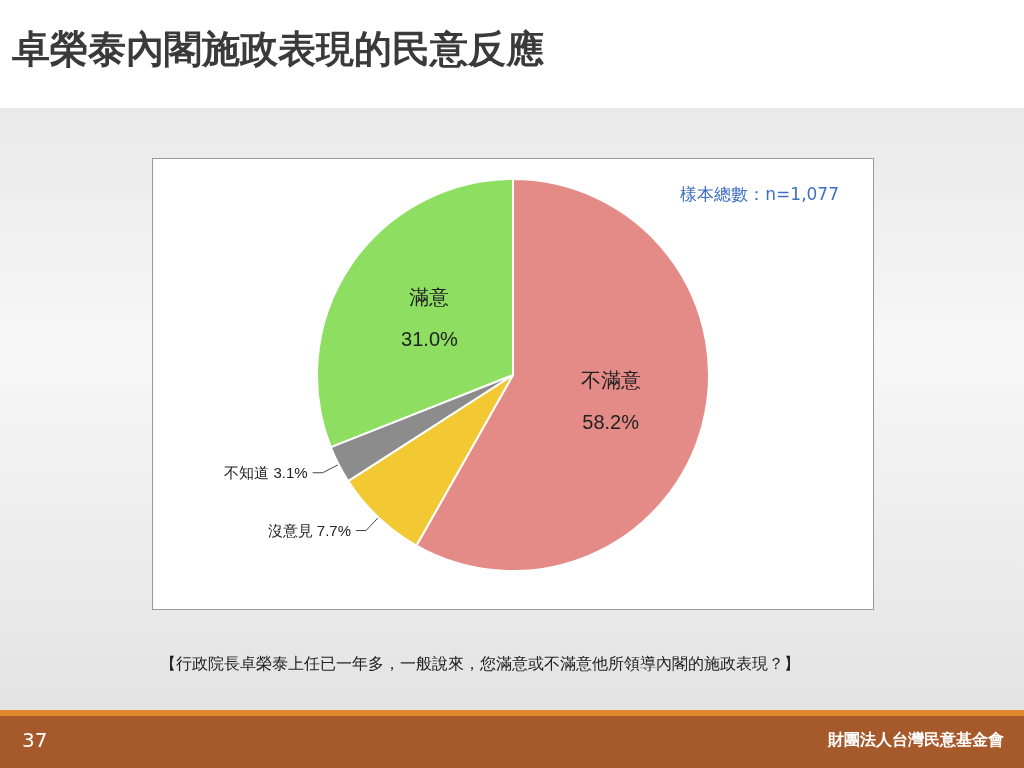  I want to click on data-label: 58.2%, so click(611, 421).